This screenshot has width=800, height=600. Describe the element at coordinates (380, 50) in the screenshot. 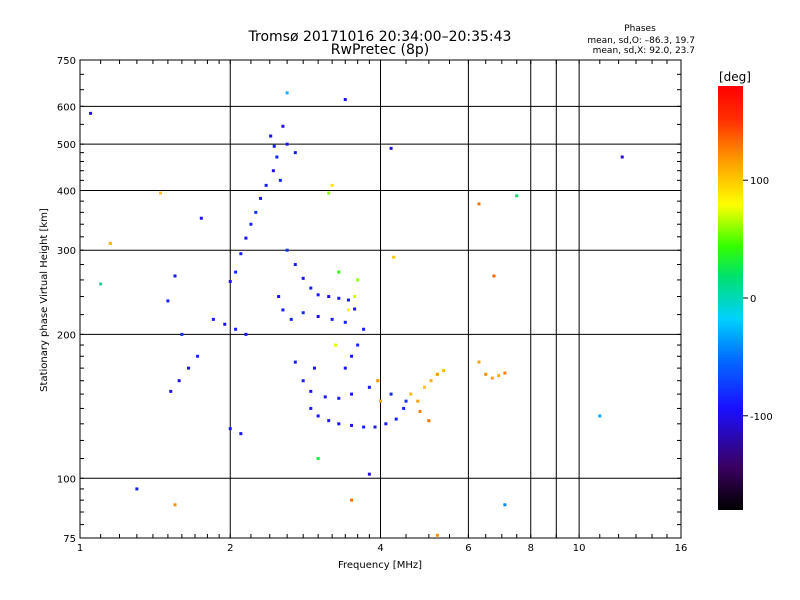

I see `chart-subtitle: RwPretec (8p)` at that location.